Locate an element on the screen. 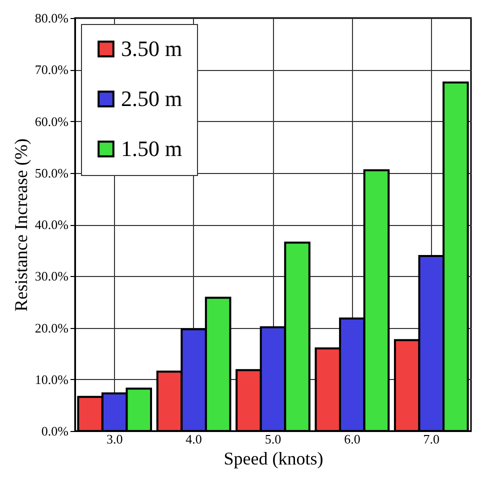 This screenshot has height=480, width=483. legend-label: 2.50 m is located at coordinates (151, 98).